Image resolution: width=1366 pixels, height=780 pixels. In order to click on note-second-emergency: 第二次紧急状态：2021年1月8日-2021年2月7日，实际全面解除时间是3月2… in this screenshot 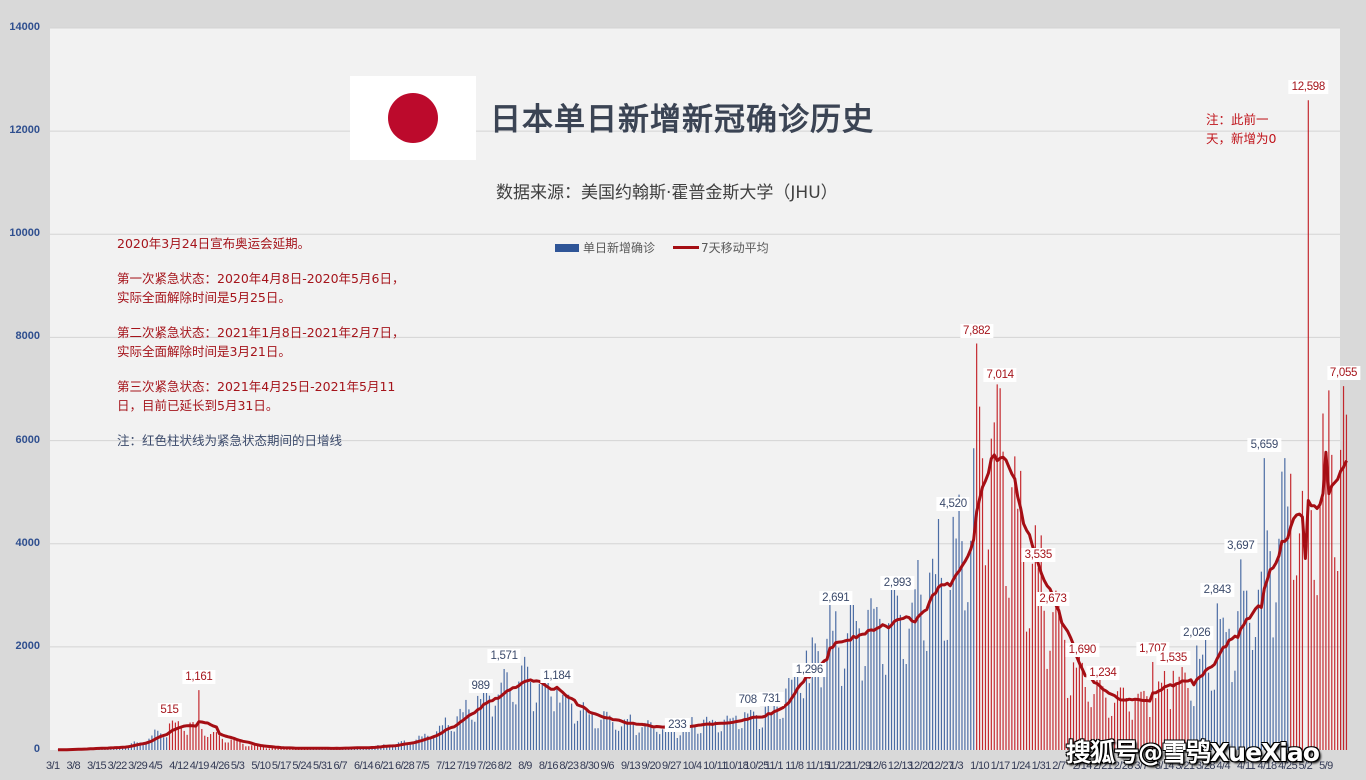, I will do `click(261, 342)`.